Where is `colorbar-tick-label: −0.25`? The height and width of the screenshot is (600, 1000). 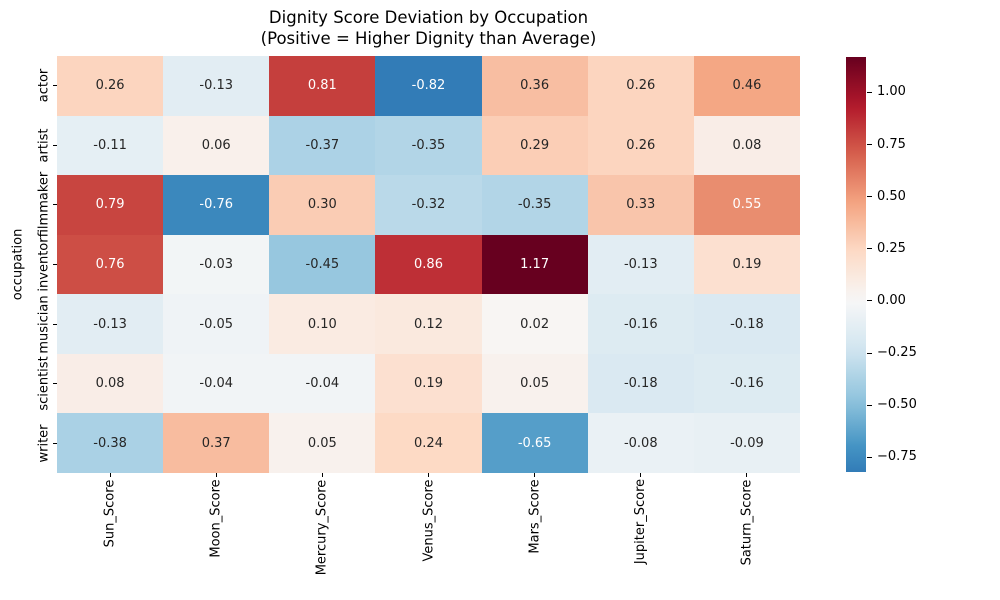 colorbar-tick-label: −0.25 is located at coordinates (897, 353).